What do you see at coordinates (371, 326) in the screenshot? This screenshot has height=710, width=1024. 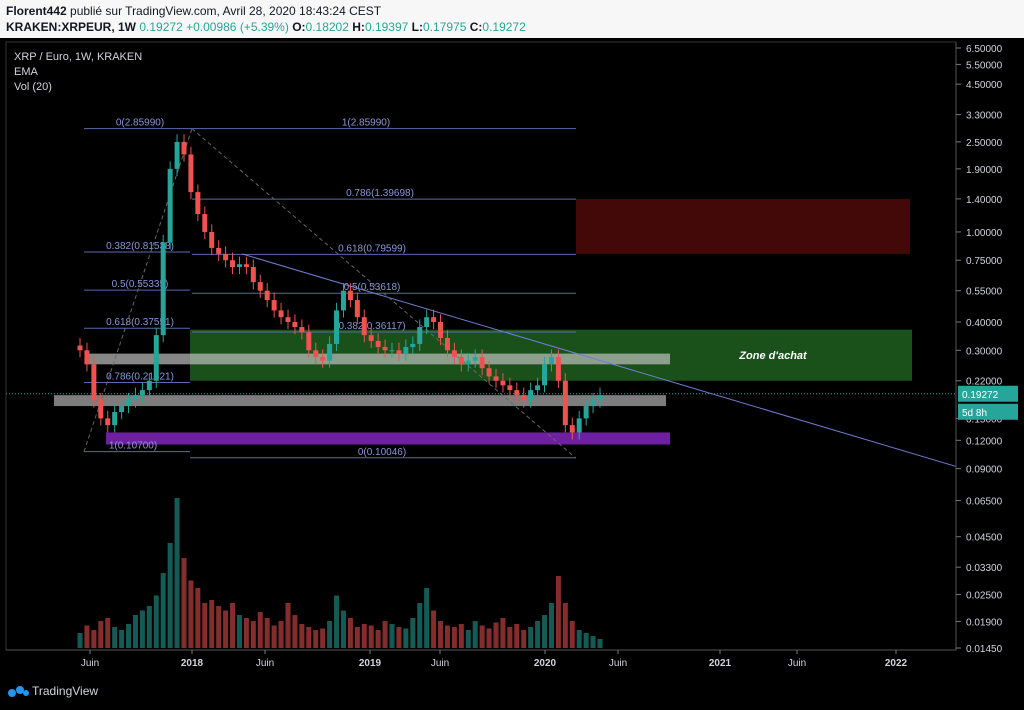 I see `fib-label: 0.382(0.36117)` at bounding box center [371, 326].